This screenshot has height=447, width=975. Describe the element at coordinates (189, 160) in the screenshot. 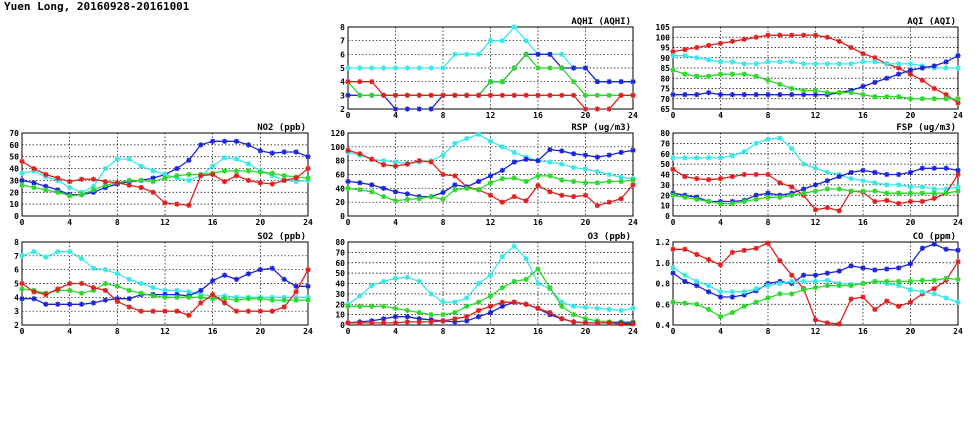

I see `no2-series-blue-point` at that location.